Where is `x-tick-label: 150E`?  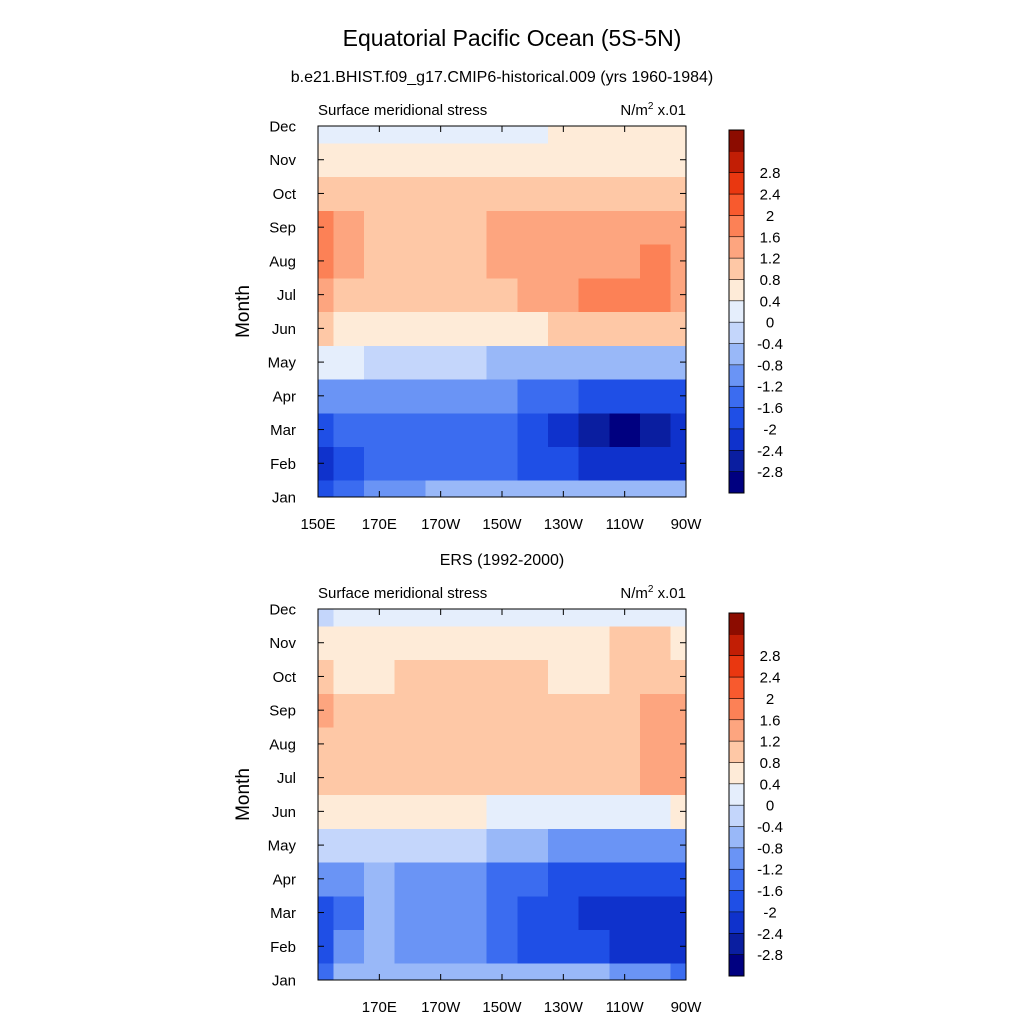
x-tick-label: 150E is located at coordinates (317, 524).